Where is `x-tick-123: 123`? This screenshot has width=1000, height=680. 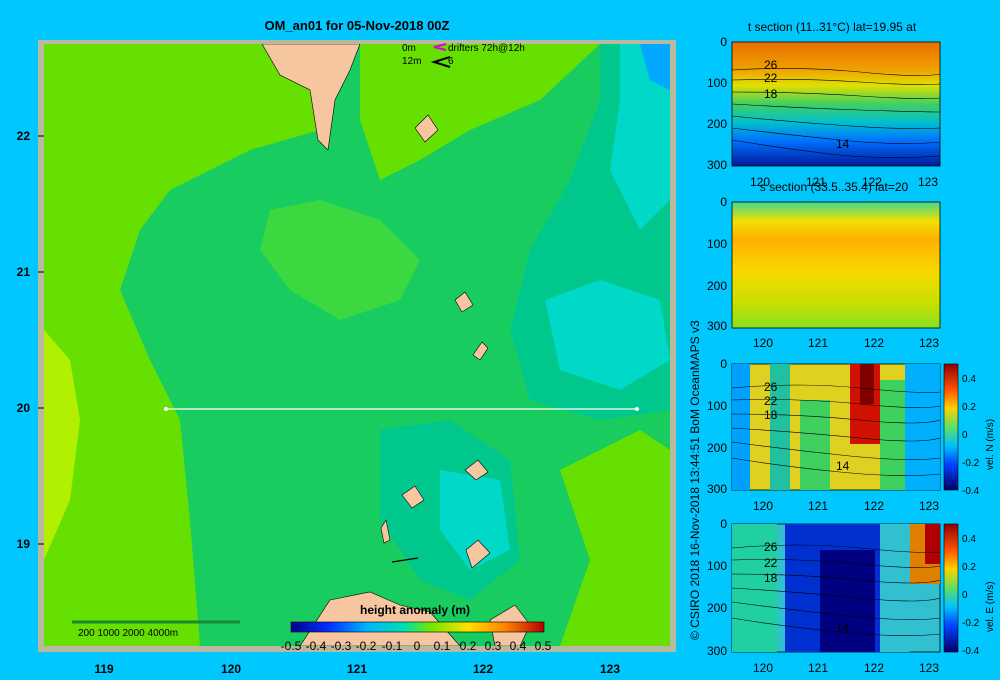 x-tick-123: 123 is located at coordinates (610, 669).